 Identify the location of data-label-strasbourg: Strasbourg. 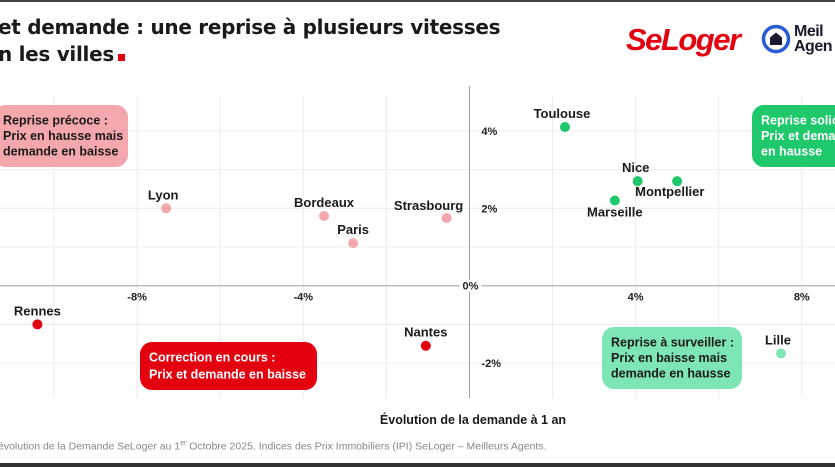
(428, 205).